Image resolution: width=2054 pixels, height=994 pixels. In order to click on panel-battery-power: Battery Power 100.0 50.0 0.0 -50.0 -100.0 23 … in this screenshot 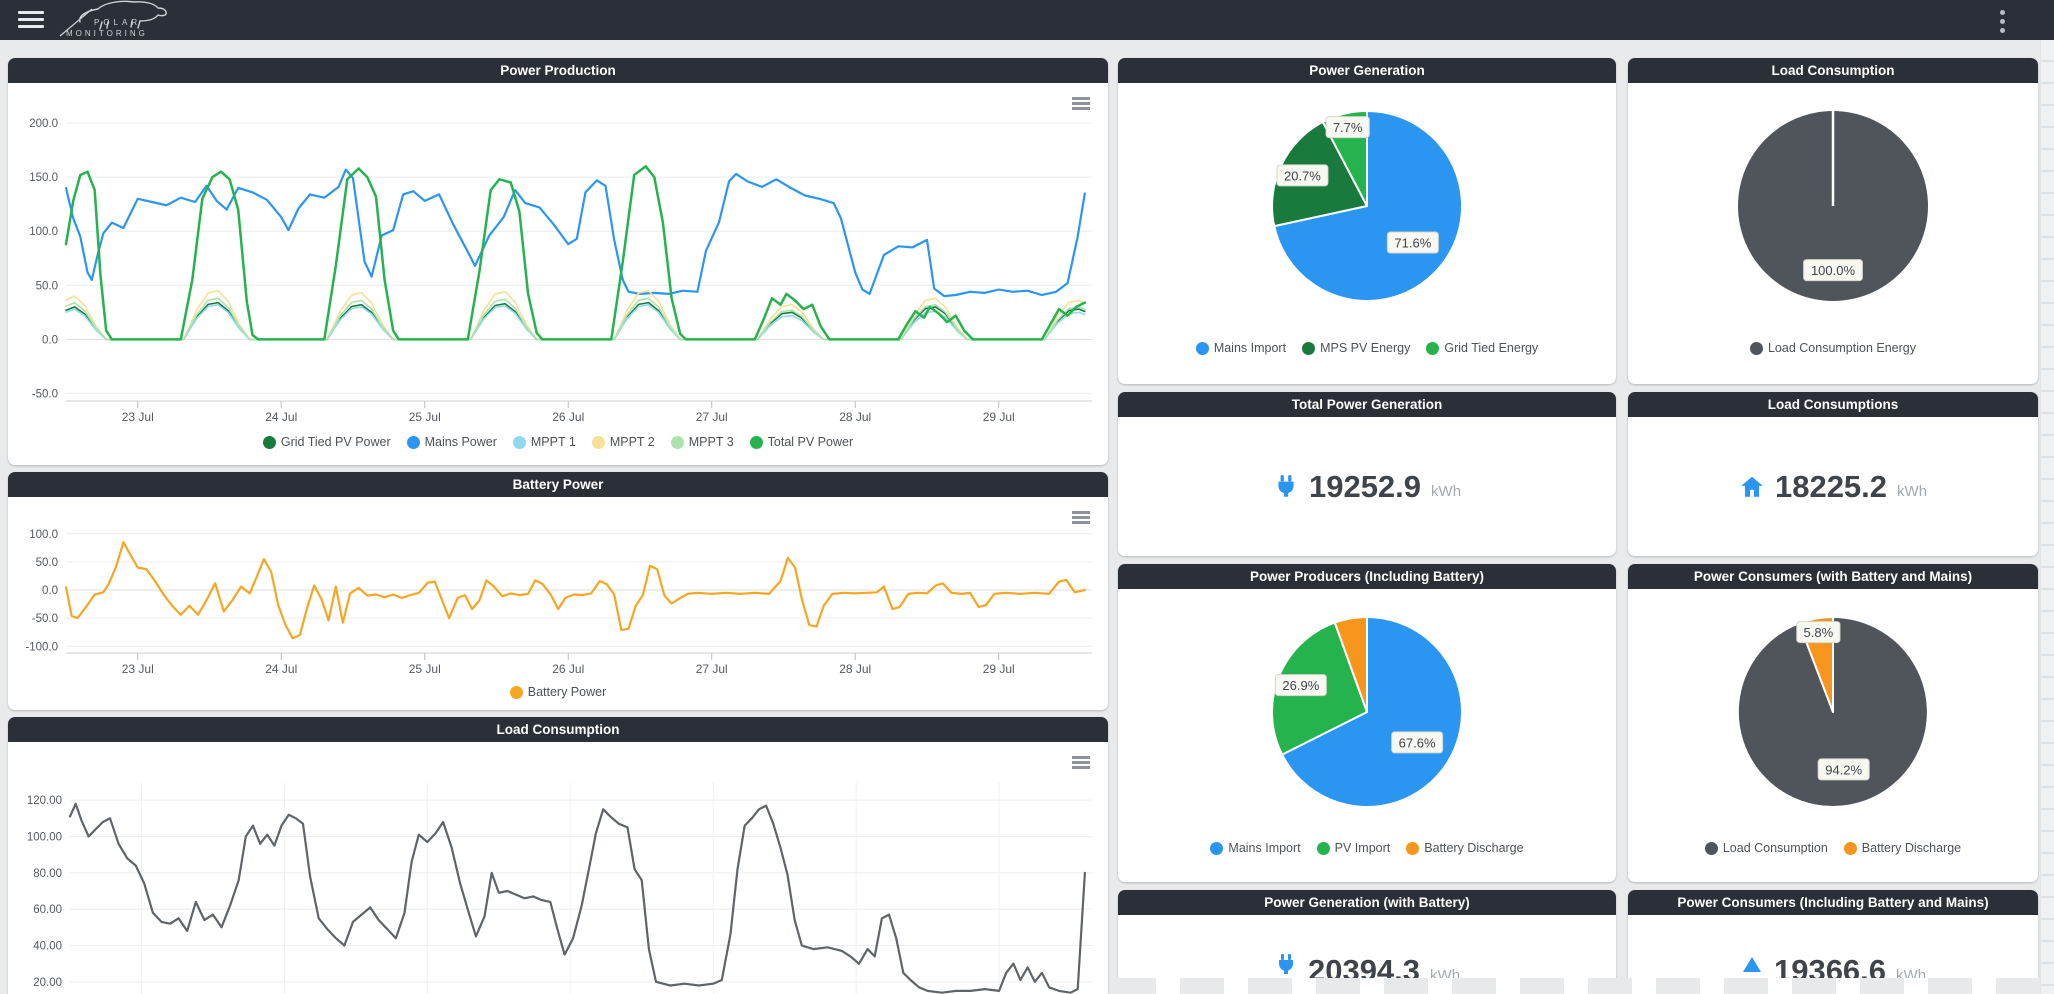, I will do `click(558, 591)`.